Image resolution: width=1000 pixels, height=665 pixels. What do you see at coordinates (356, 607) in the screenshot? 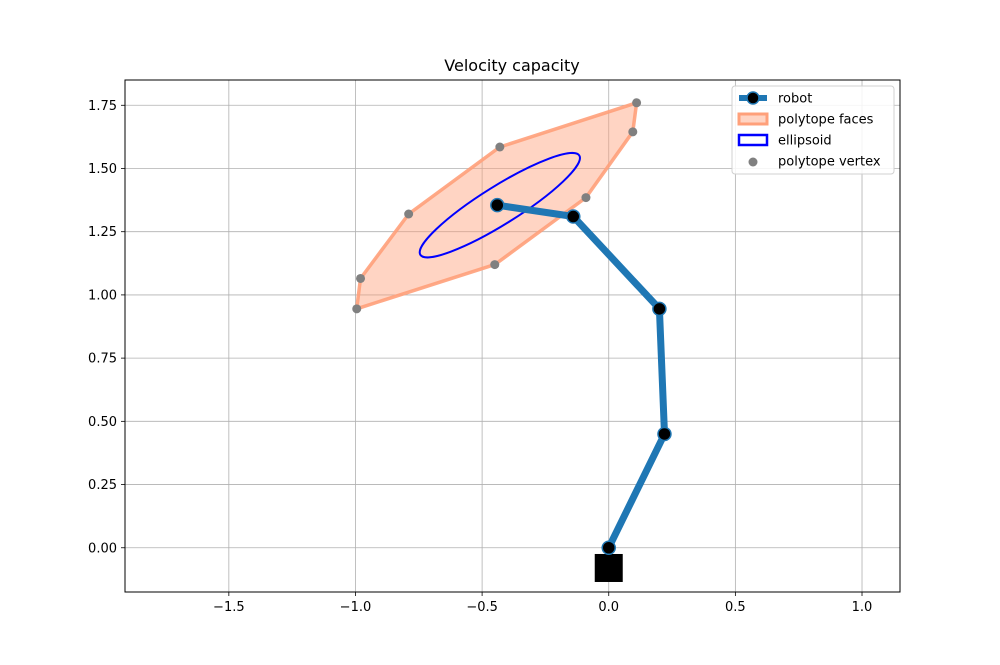
I see `x-tick-label: −1.0` at bounding box center [356, 607].